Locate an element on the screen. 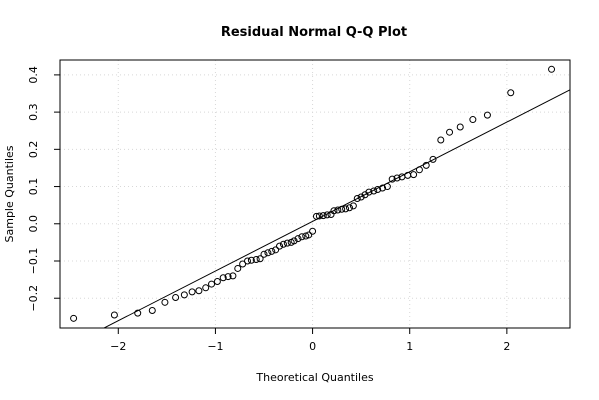 Image resolution: width=599 pixels, height=400 pixels. y-tick-label: 0.0 is located at coordinates (33, 224).